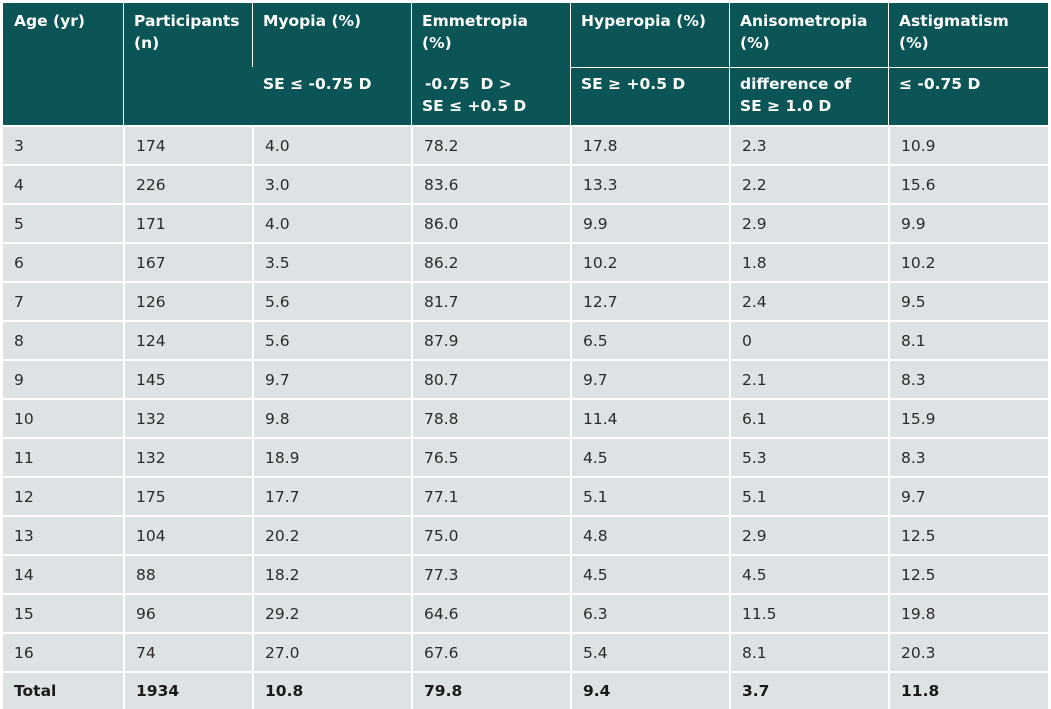 The width and height of the screenshot is (1051, 709). I want to click on cell-age: 12, so click(63, 495).